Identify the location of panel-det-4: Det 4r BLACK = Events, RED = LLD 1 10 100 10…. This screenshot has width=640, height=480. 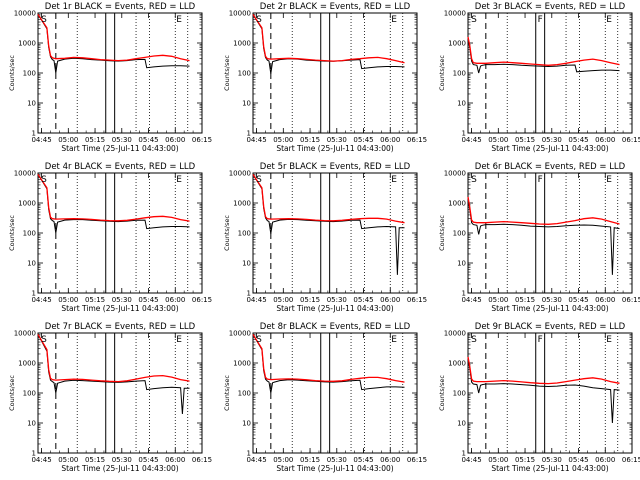
(110, 237).